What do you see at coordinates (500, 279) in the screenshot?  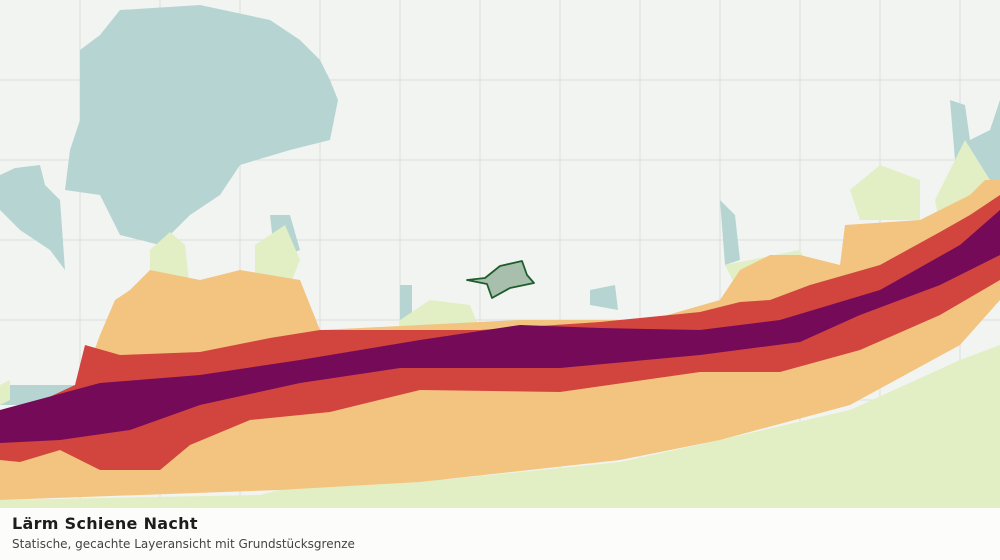 I see `parcel-boundary` at bounding box center [500, 279].